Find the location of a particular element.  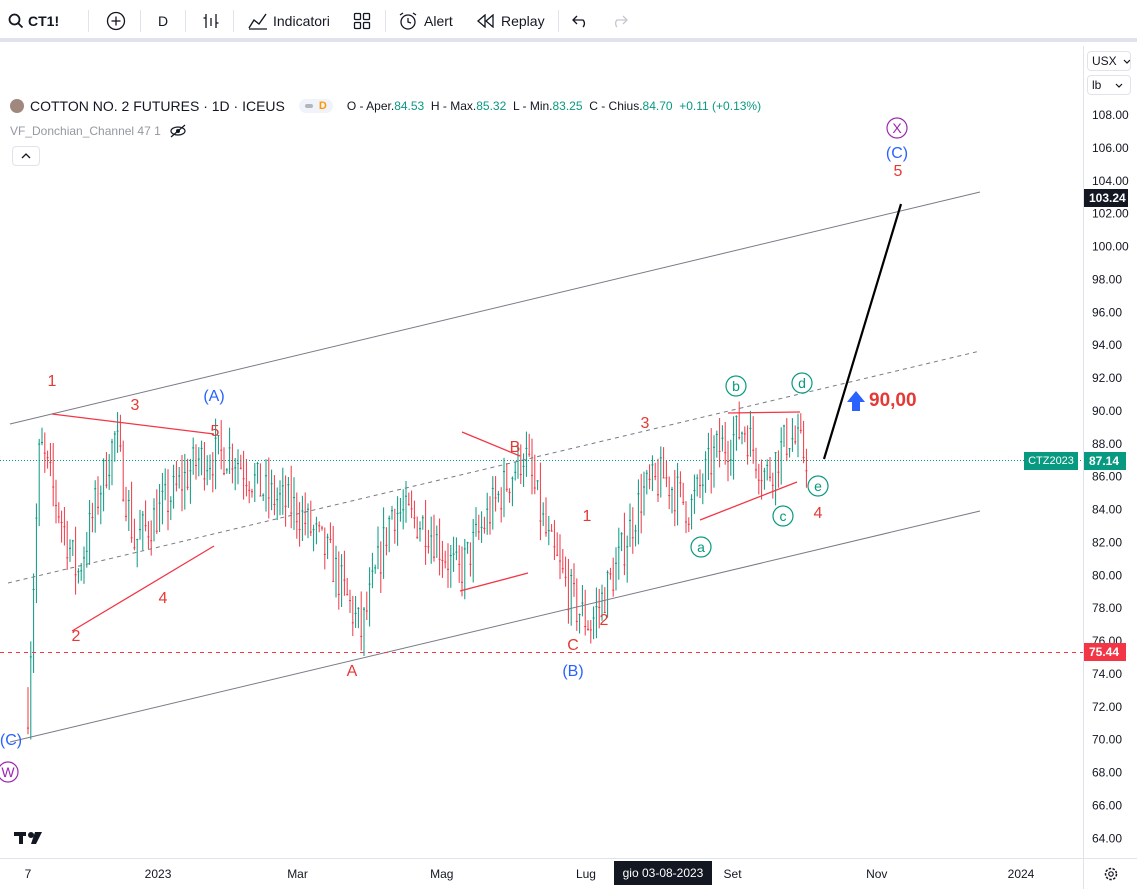

wave-red-C: C is located at coordinates (573, 645).